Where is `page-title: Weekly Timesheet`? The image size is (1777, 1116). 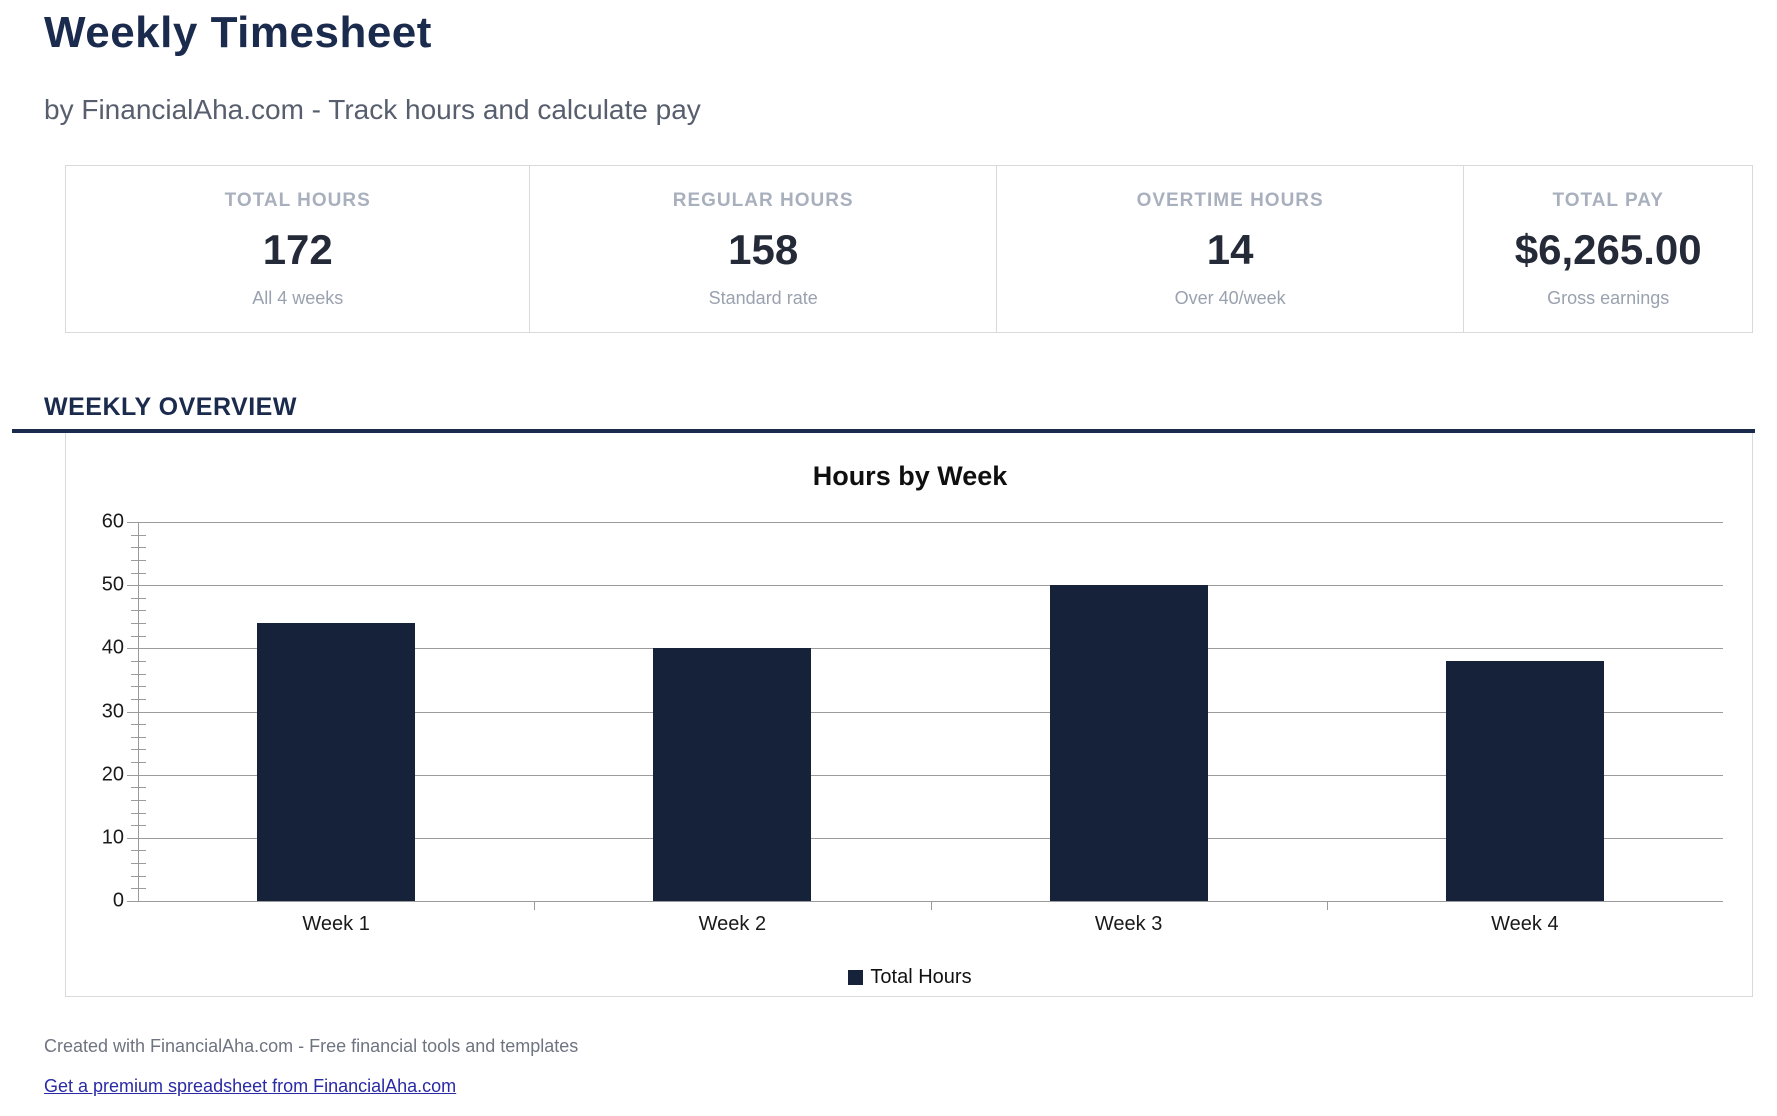 page-title: Weekly Timesheet is located at coordinates (238, 32).